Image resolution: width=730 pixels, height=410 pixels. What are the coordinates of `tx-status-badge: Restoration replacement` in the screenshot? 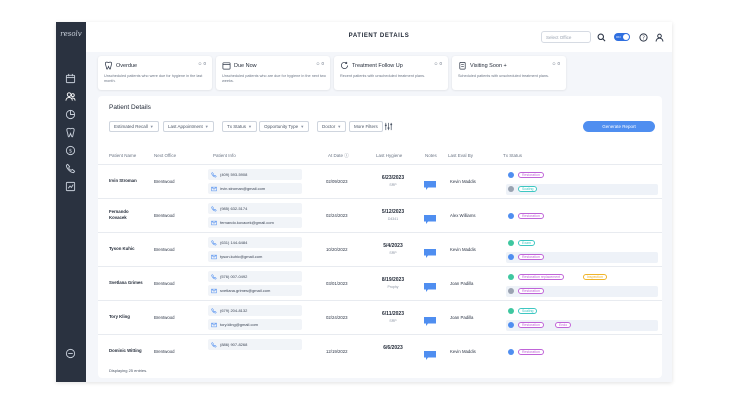 It's located at (541, 277).